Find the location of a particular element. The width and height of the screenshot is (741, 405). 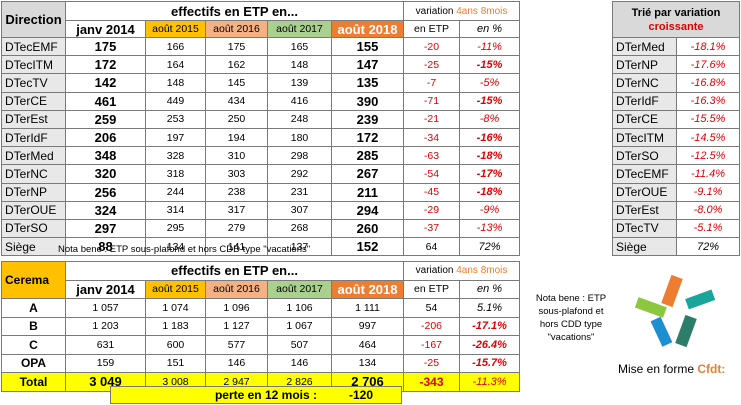

sorted-row: DTerOUE -9.1% is located at coordinates (676, 192).